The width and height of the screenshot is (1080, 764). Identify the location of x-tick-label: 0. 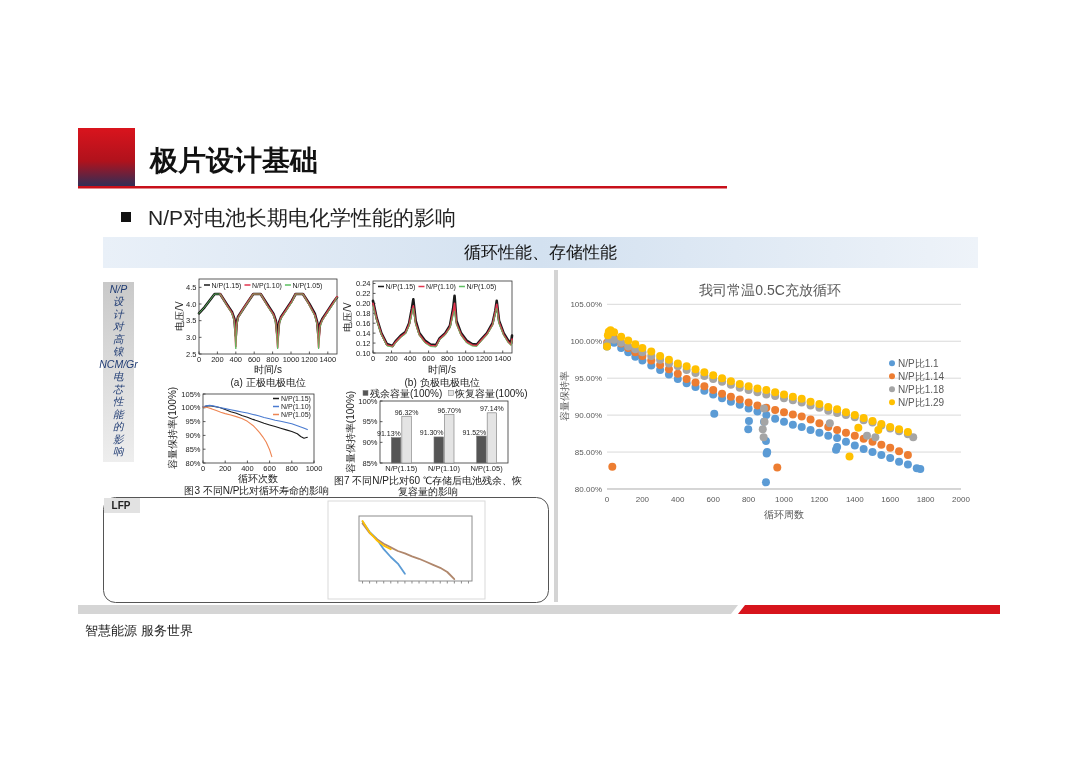
(607, 499).